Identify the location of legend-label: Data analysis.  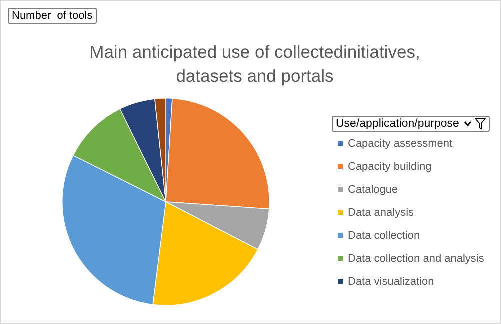
(381, 212).